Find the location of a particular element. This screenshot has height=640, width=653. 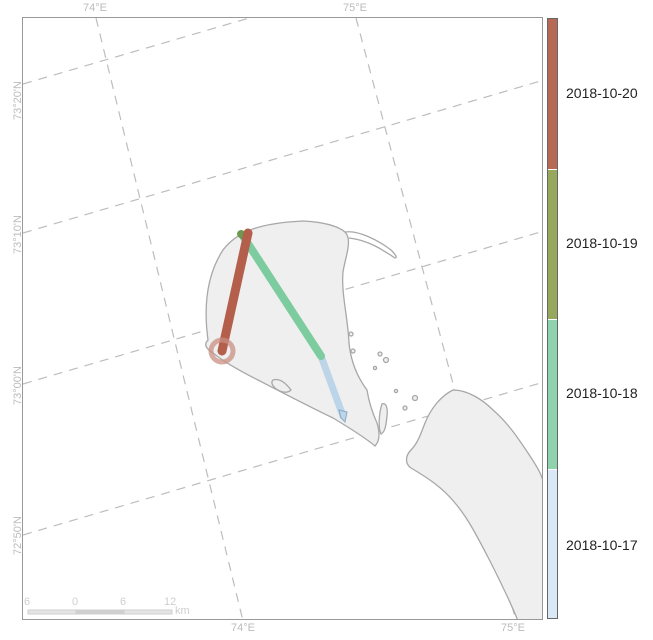

southeast-landmass is located at coordinates (473, 504).